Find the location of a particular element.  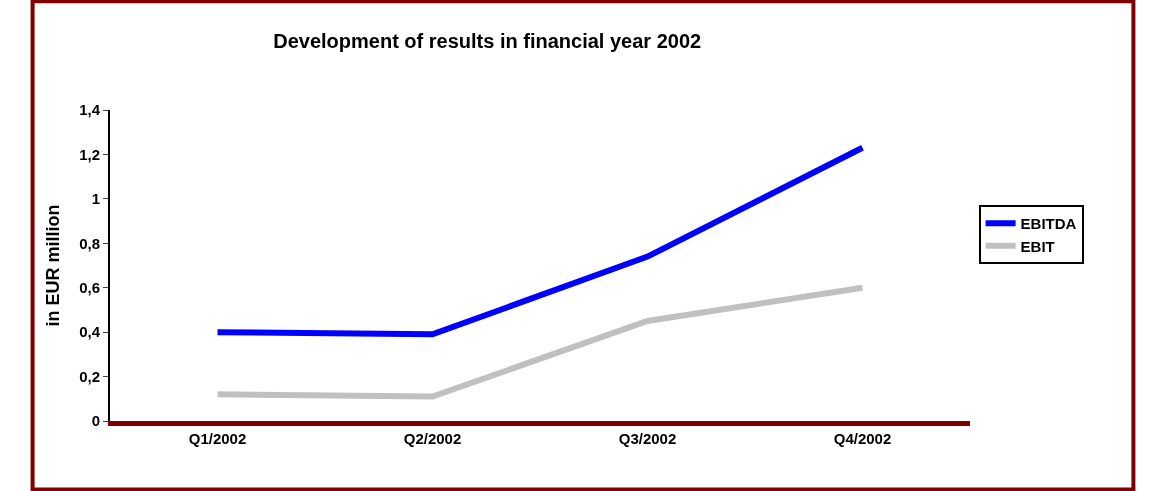

y-tick-label: 1,2 is located at coordinates (89, 154).